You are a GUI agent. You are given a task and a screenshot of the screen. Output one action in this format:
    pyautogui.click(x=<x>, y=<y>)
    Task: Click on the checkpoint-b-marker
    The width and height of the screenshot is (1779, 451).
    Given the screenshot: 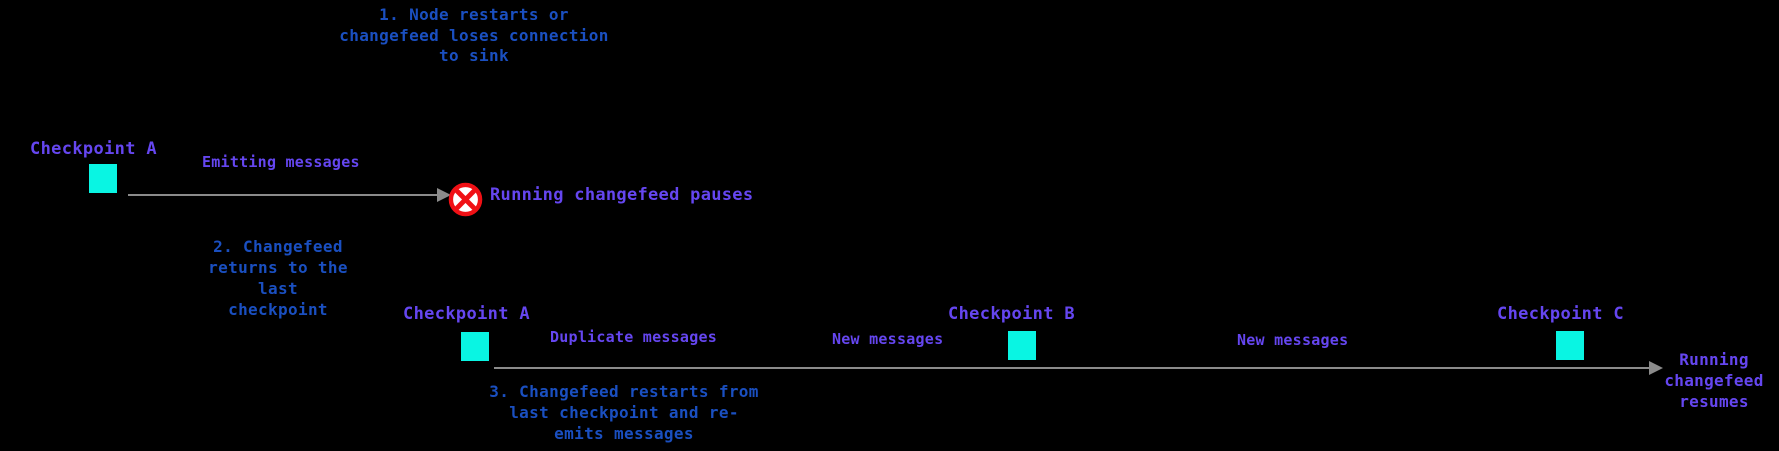 What is the action you would take?
    pyautogui.click(x=1022, y=345)
    